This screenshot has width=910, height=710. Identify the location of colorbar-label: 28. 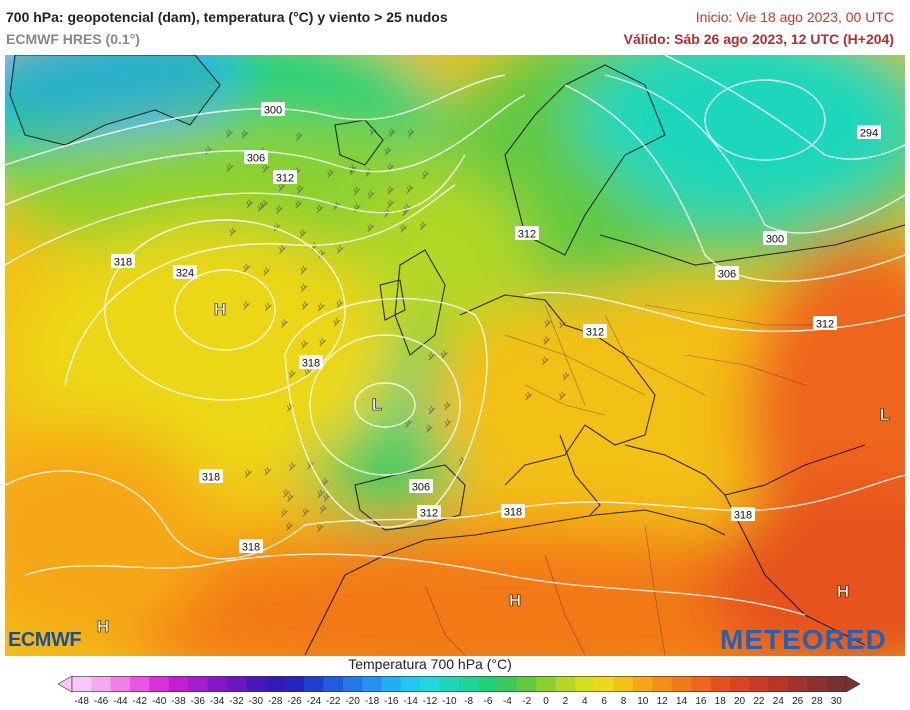
(817, 701).